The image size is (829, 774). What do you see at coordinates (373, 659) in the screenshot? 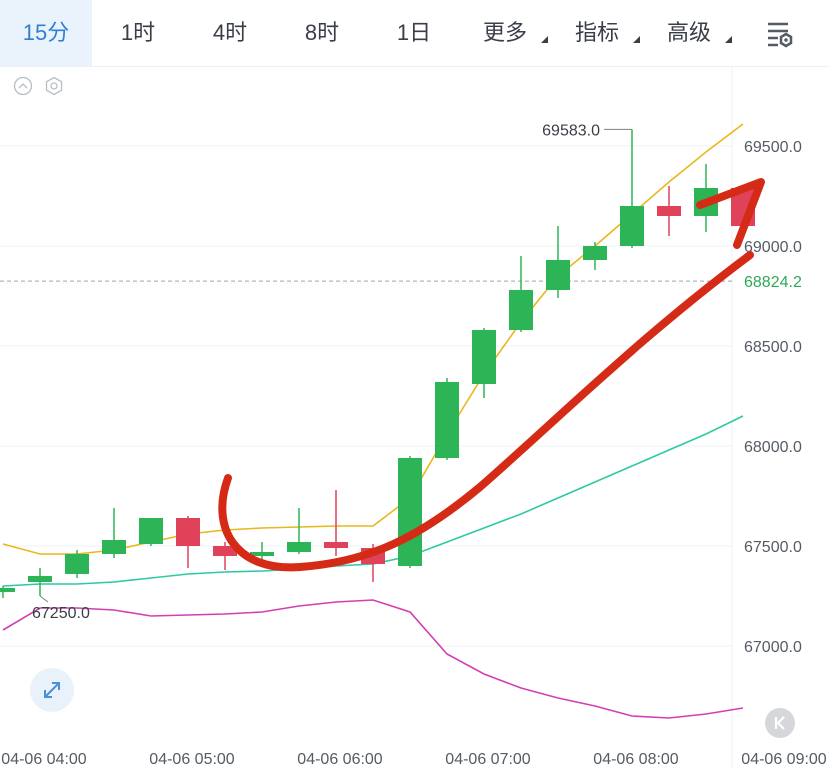
I see `lower-band-line` at bounding box center [373, 659].